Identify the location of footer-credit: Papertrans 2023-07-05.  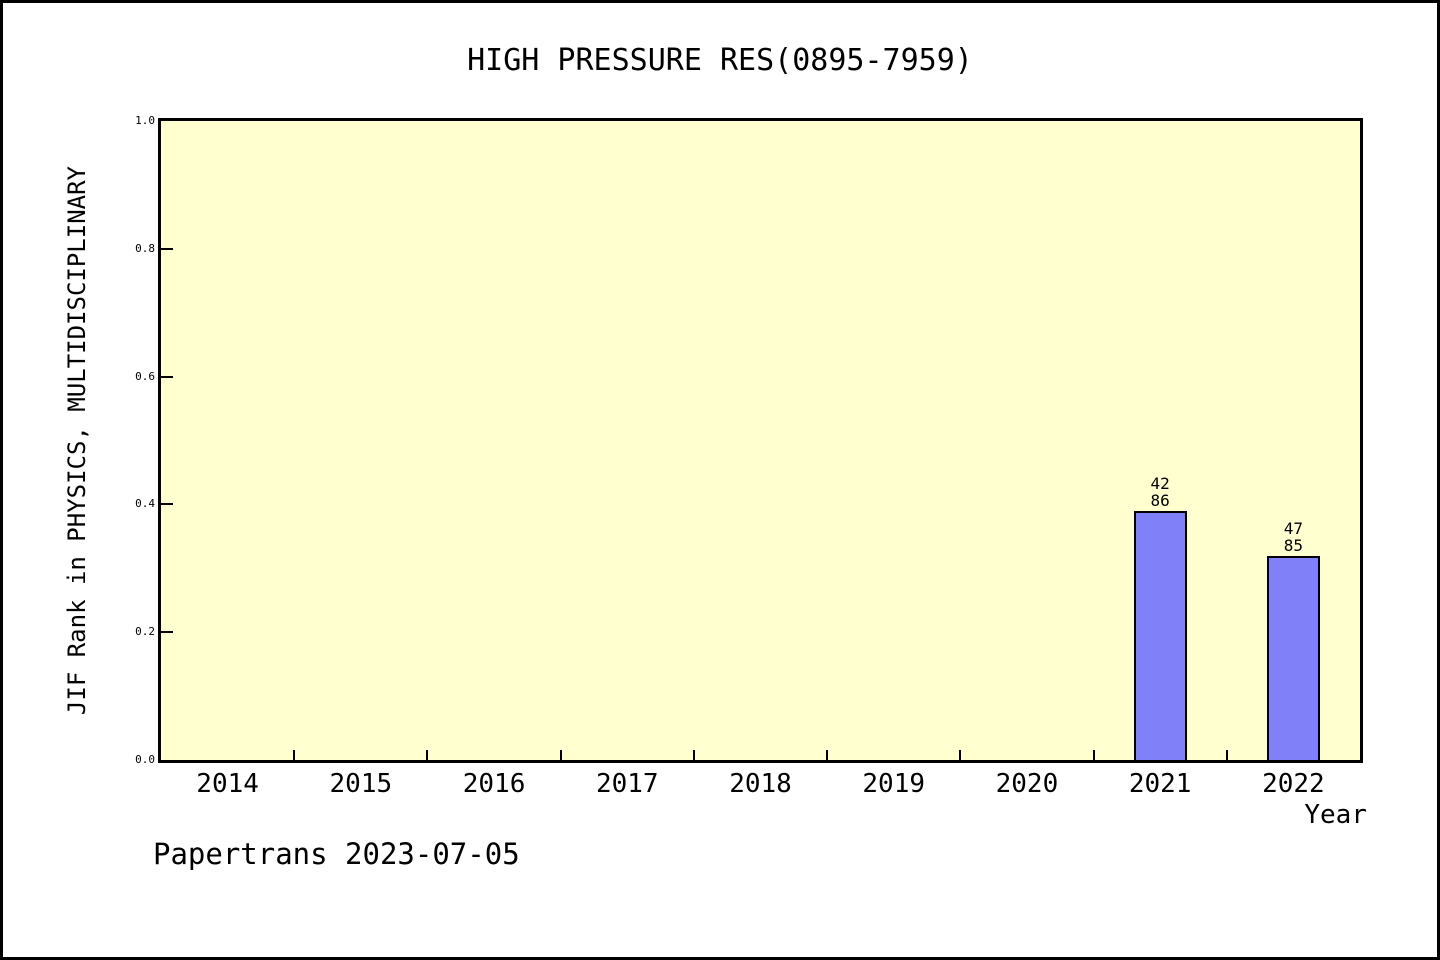
(336, 854).